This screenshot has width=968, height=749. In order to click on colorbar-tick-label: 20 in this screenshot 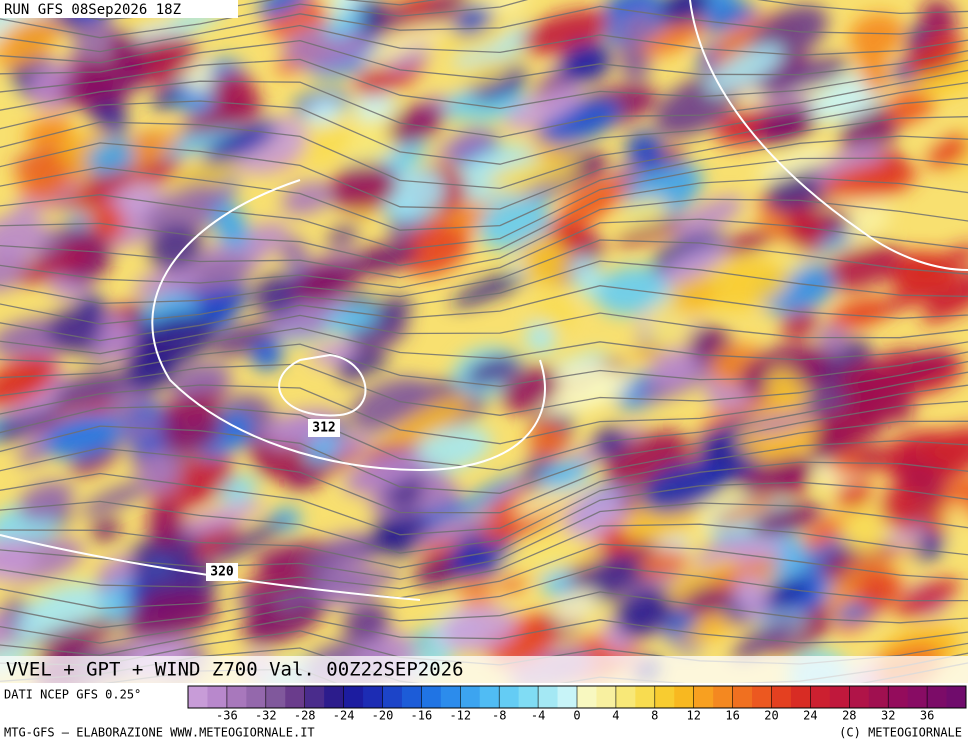, I will do `click(771, 716)`.